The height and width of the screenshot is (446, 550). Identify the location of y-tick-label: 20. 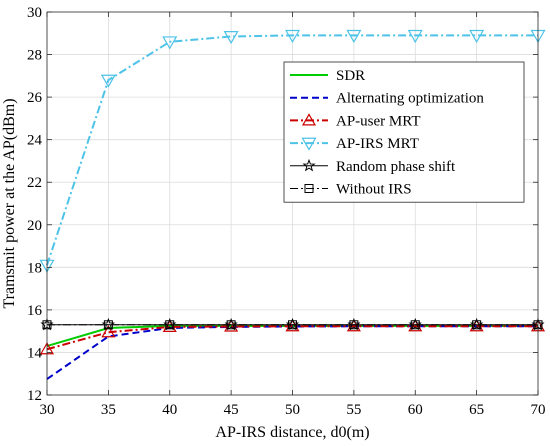
(34, 226).